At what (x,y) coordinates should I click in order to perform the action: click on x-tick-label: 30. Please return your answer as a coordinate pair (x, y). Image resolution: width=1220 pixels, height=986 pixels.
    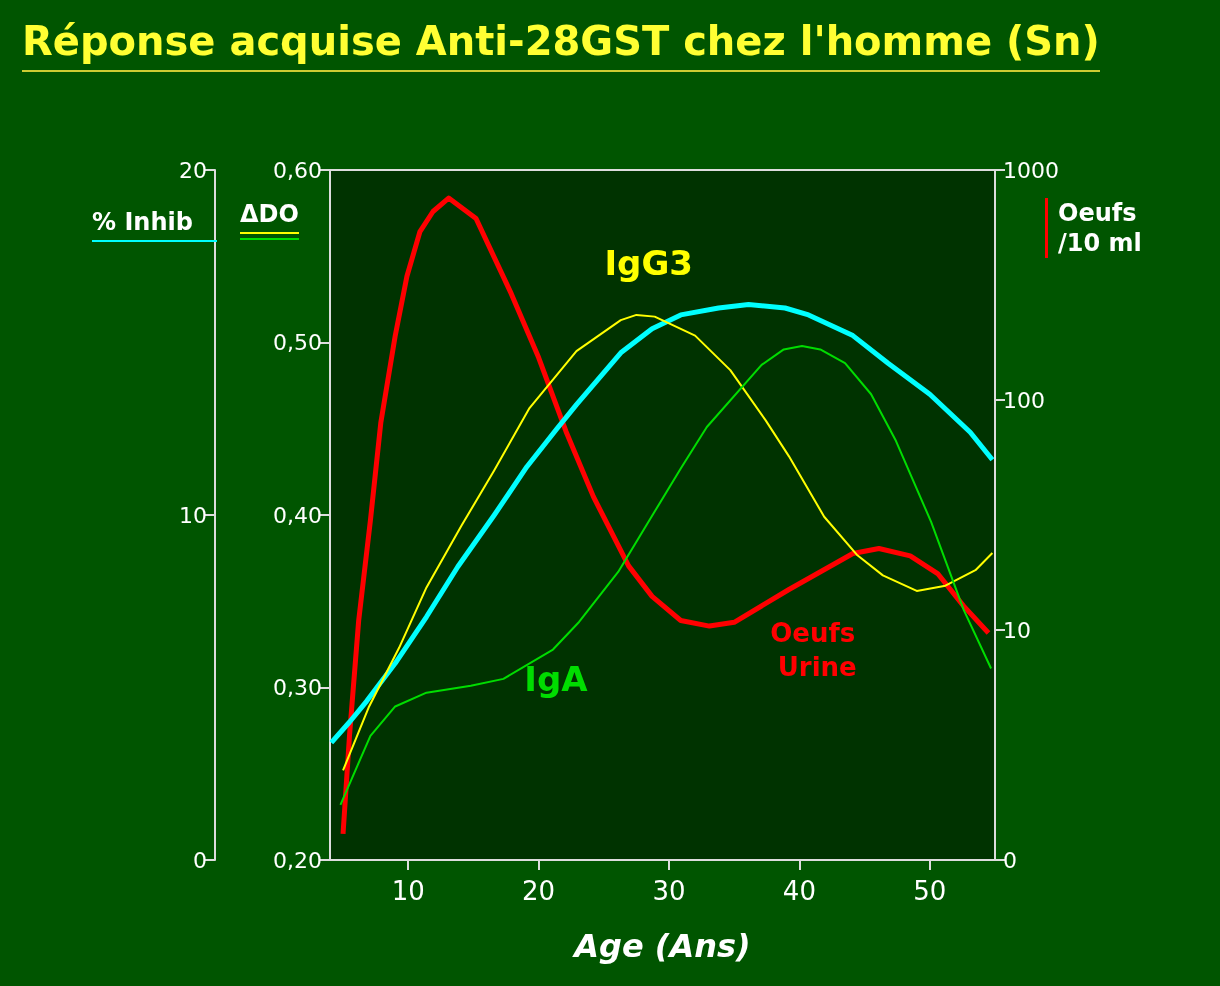
    Looking at the image, I should click on (669, 891).